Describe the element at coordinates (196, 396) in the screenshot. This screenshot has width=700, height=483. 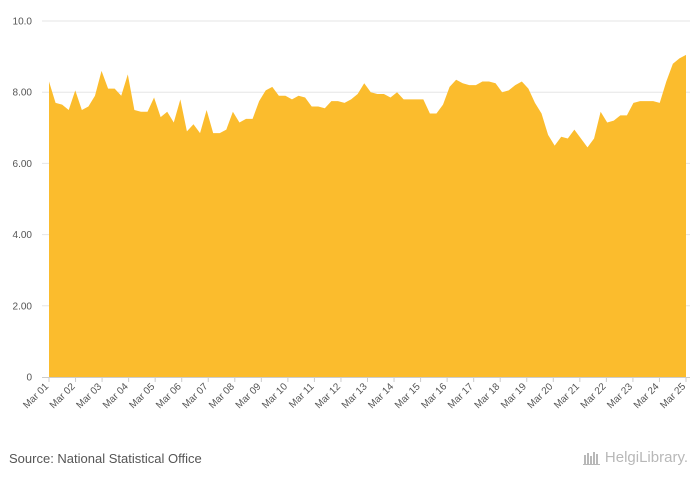
I see `x-tick-label: Mar 07` at that location.